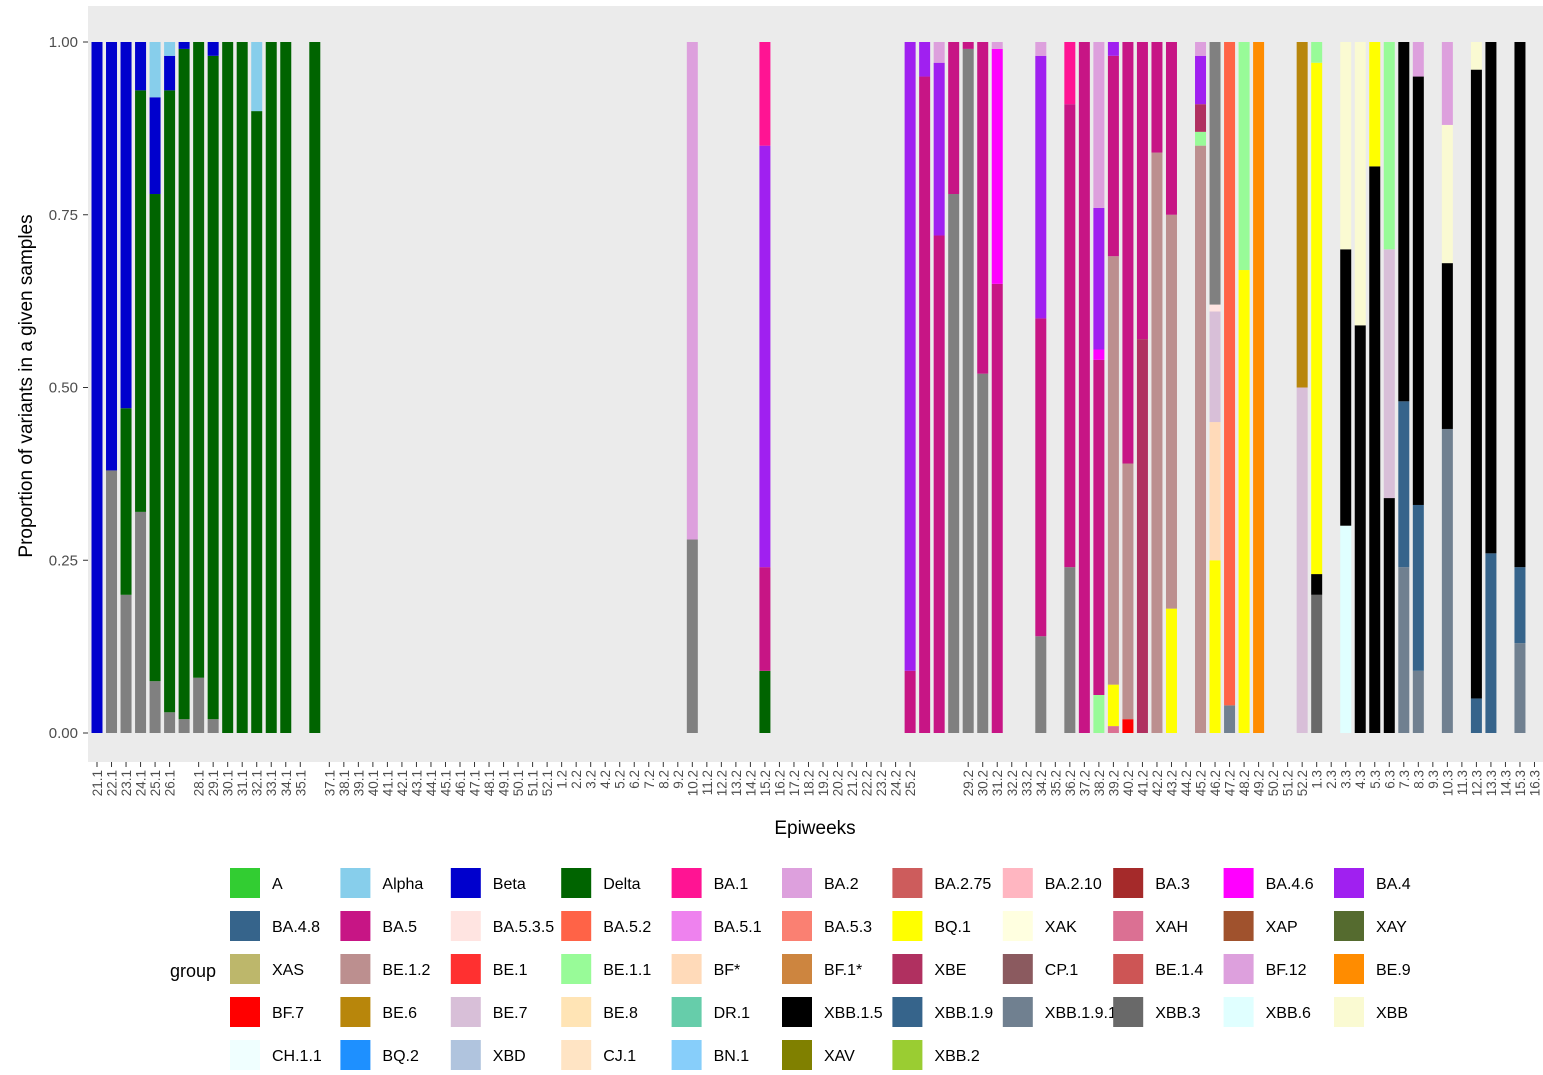  Describe the element at coordinates (1259, 783) in the screenshot. I see `x-tick-label: 49.2` at that location.